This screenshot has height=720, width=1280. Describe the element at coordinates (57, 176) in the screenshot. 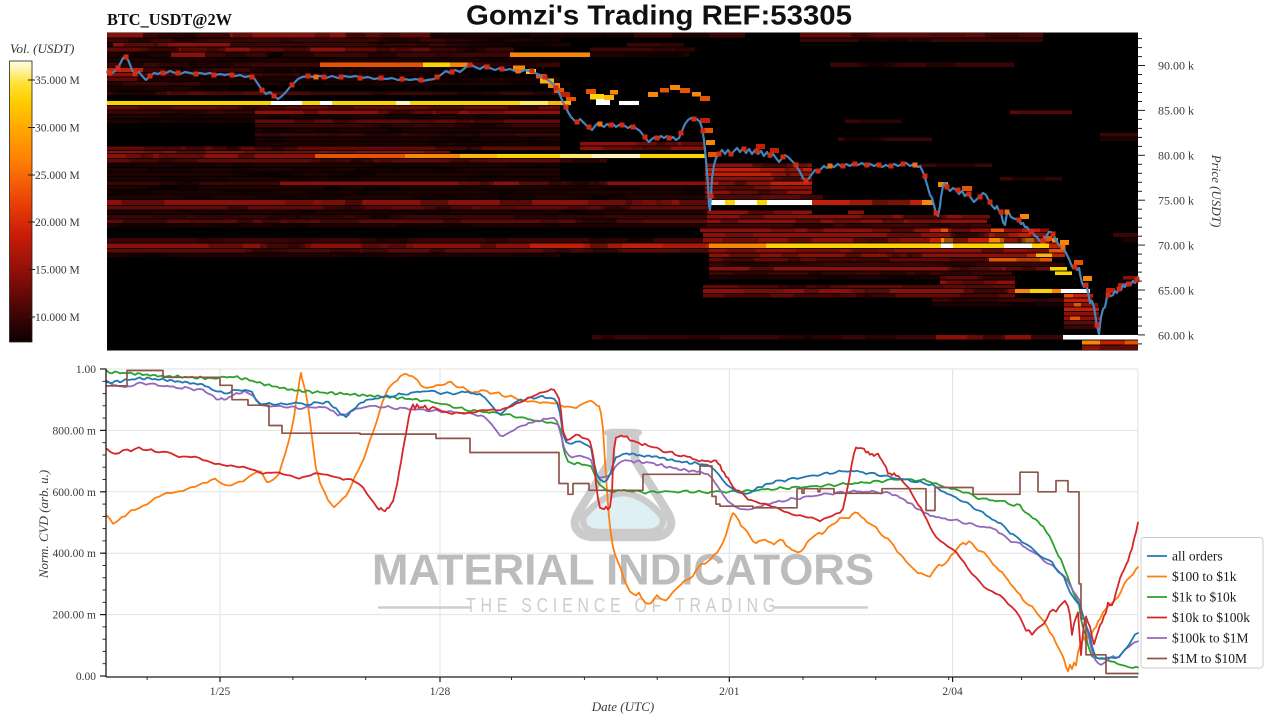

I see `svg-text: 25.000 M` at that location.